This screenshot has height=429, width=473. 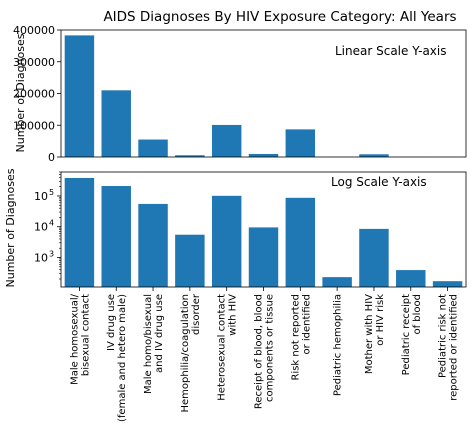 What do you see at coordinates (270, 348) in the screenshot?
I see `x-tick-label-line: components or tissue` at bounding box center [270, 348].